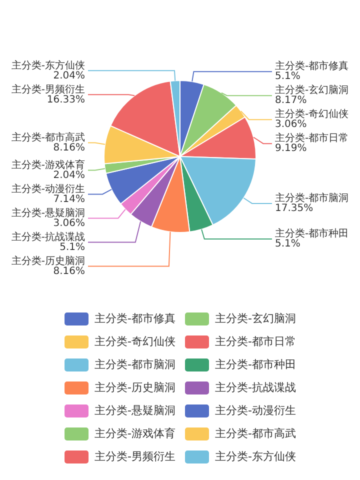 This screenshot has width=360, height=480. What do you see at coordinates (312, 138) in the screenshot?
I see `slice-label: 主分类-都市日常` at bounding box center [312, 138].